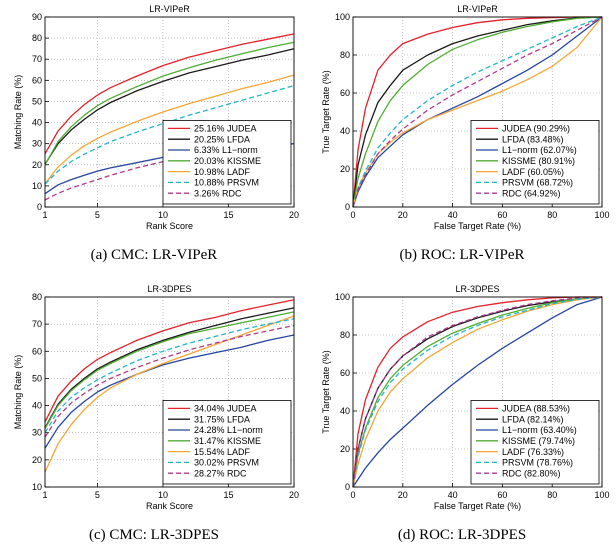 The image size is (616, 559). Describe the element at coordinates (539, 150) in the screenshot. I see `legend-label-l1-norm: L1−norm (62.07%)` at that location.